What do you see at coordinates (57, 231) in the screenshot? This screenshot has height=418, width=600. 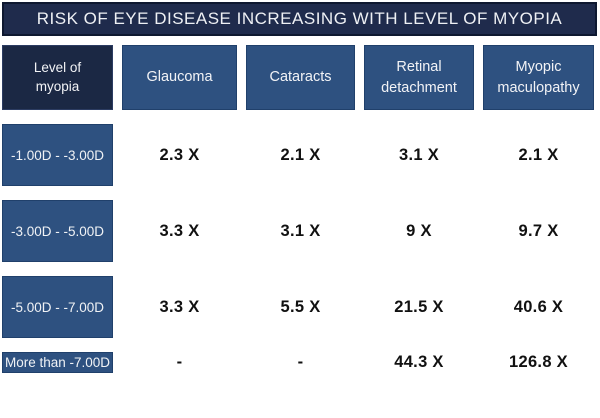 I see `row-label-myopia-range-2: -3.00D - -5.00D` at bounding box center [57, 231].